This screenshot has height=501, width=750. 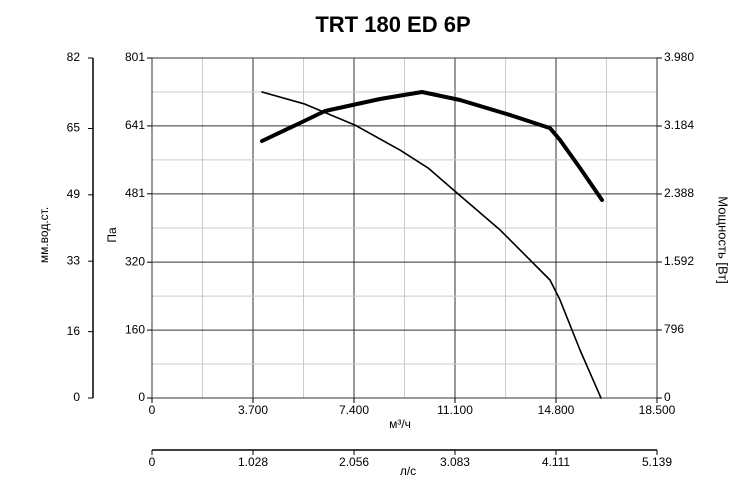 I want to click on y-tick-label: 320, so click(x=135, y=261).